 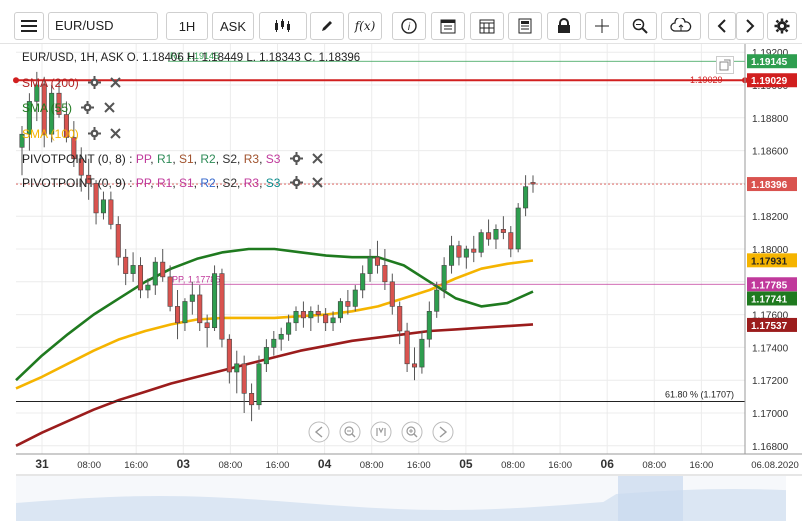 What do you see at coordinates (283, 26) in the screenshot?
I see `chart-type-button` at bounding box center [283, 26].